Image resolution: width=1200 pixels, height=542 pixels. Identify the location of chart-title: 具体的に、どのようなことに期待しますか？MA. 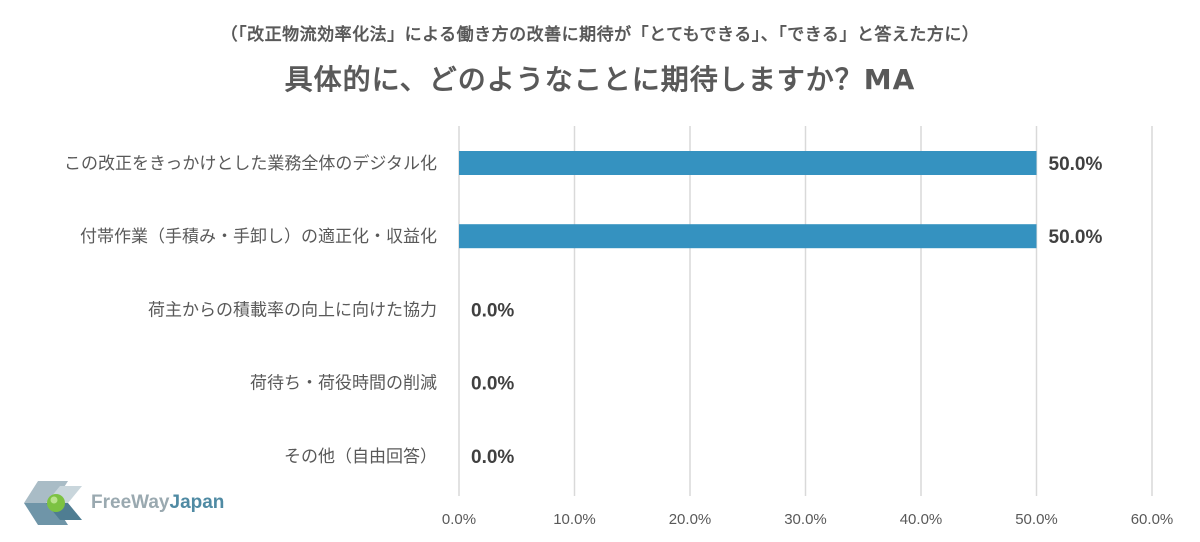
(600, 79).